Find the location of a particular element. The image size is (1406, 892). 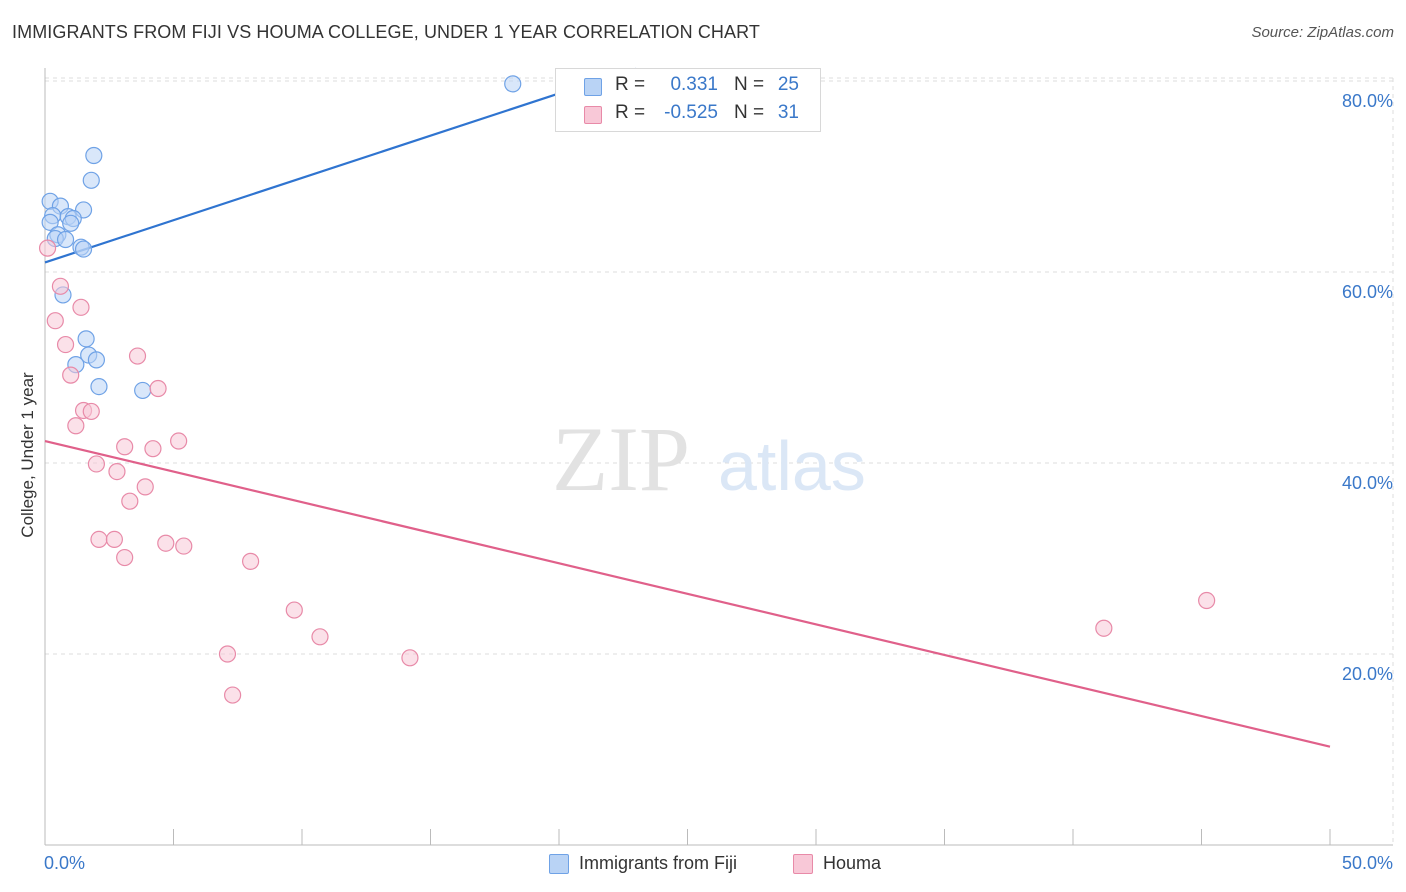

legend-swatch-fiji is located at coordinates (593, 87).